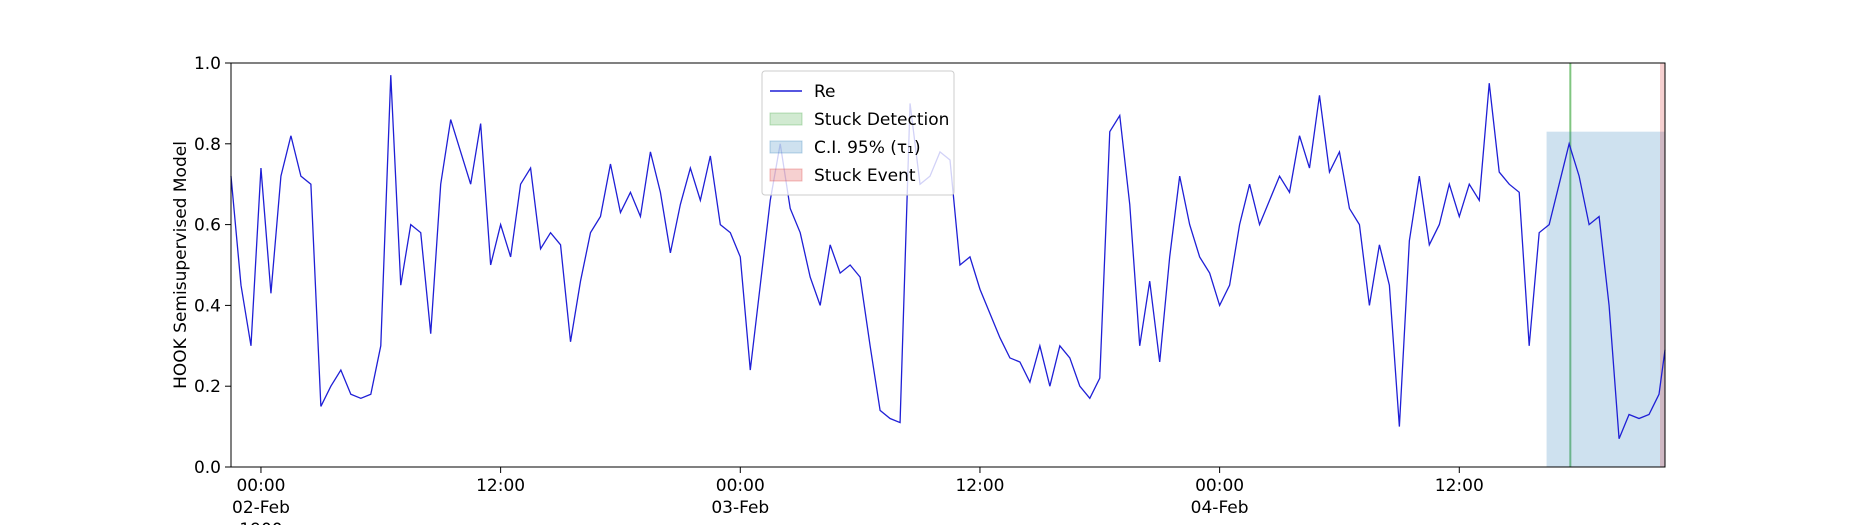 This screenshot has height=525, width=1850. I want to click on y-tick-label: 0.2, so click(207, 387).